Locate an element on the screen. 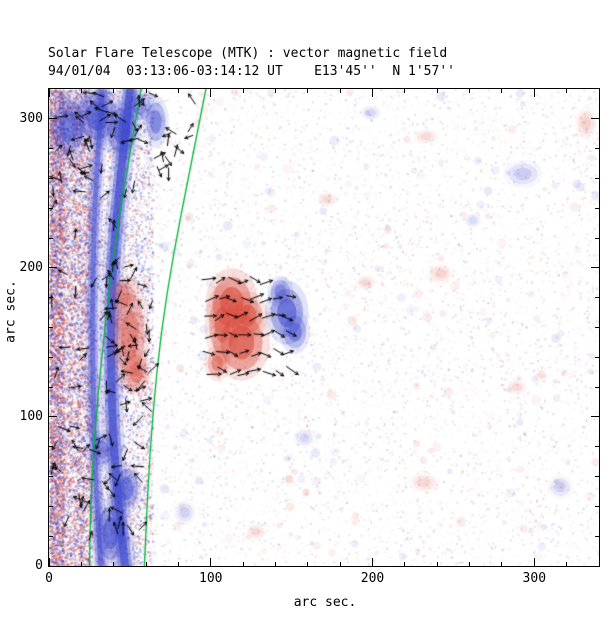  x-tick-label: 200 is located at coordinates (372, 578).